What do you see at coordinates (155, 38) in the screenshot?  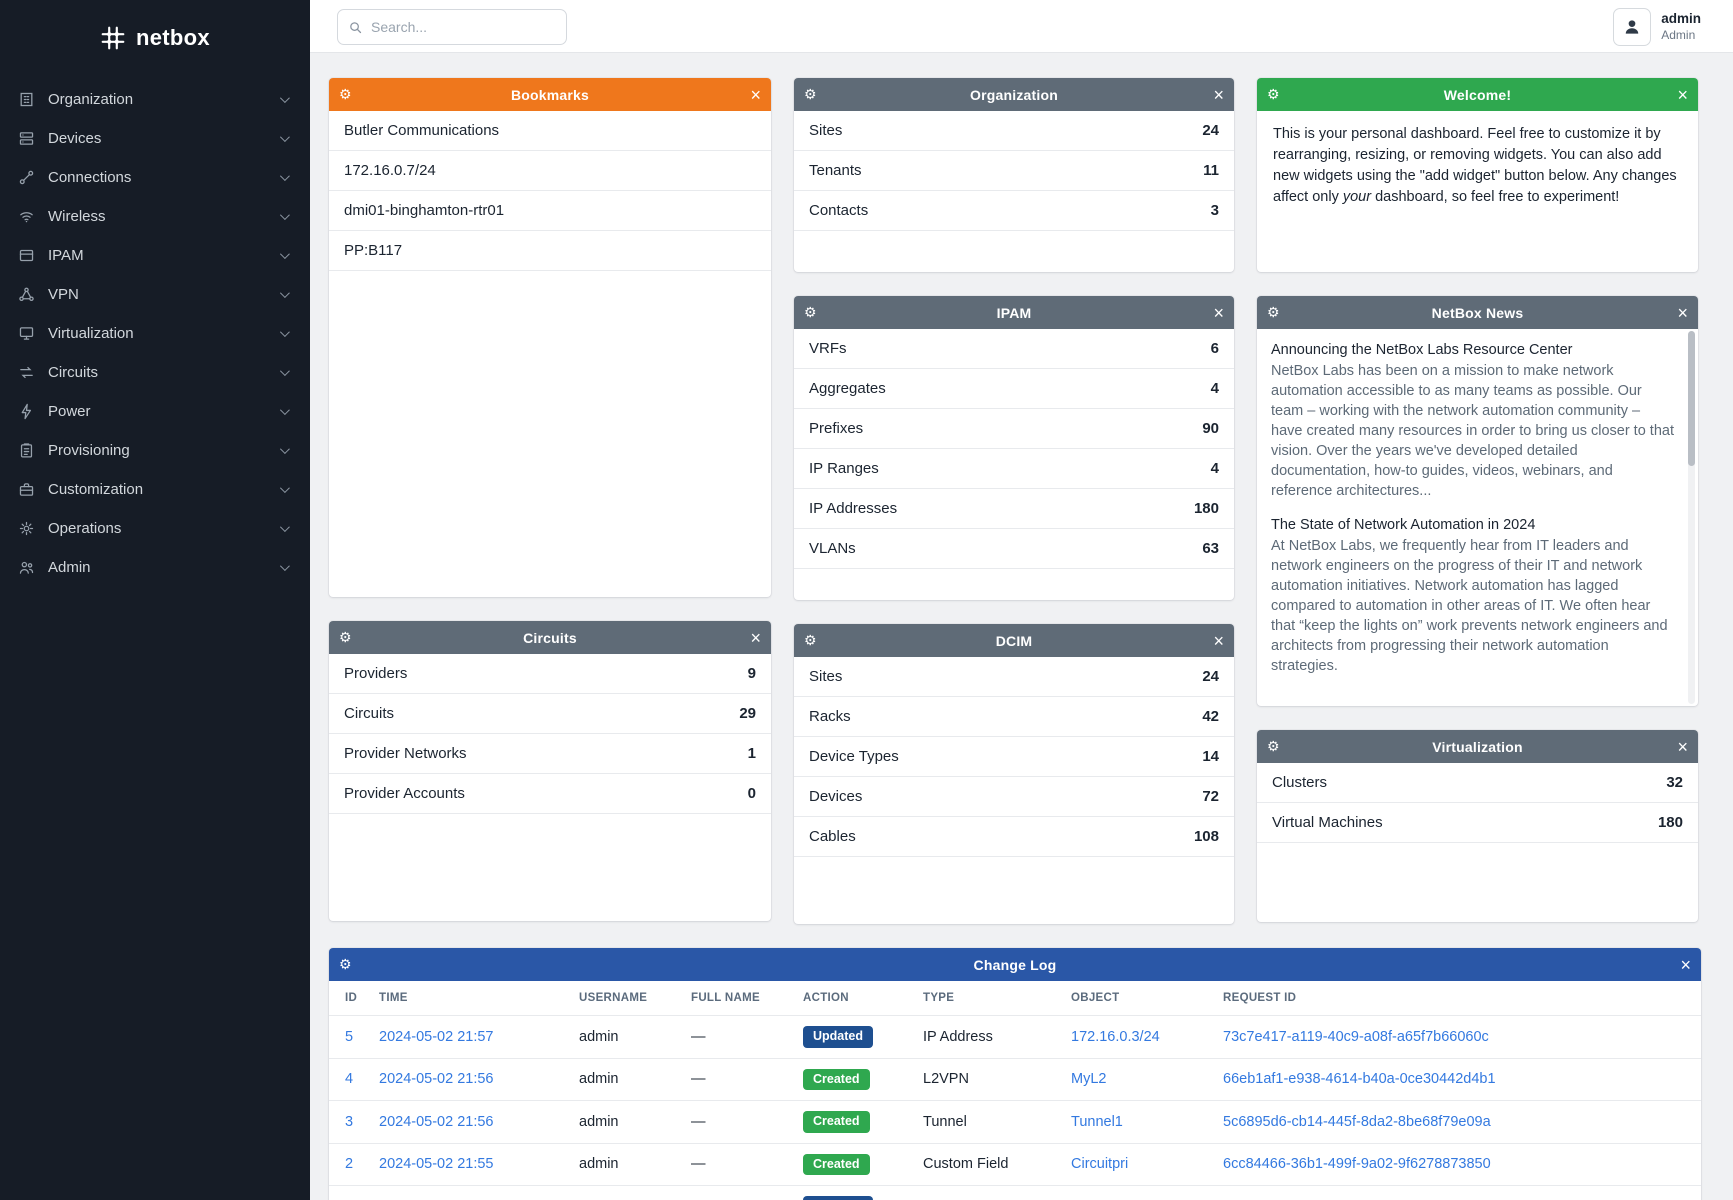 I see `netbox-logo: netbox` at bounding box center [155, 38].